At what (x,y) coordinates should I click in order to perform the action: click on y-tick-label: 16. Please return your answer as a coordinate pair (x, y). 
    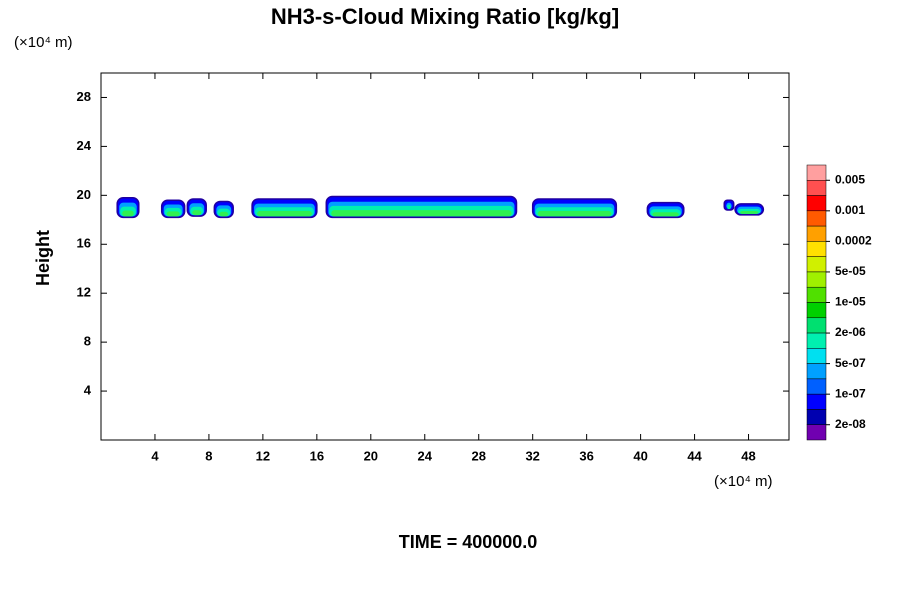
    Looking at the image, I should click on (84, 243).